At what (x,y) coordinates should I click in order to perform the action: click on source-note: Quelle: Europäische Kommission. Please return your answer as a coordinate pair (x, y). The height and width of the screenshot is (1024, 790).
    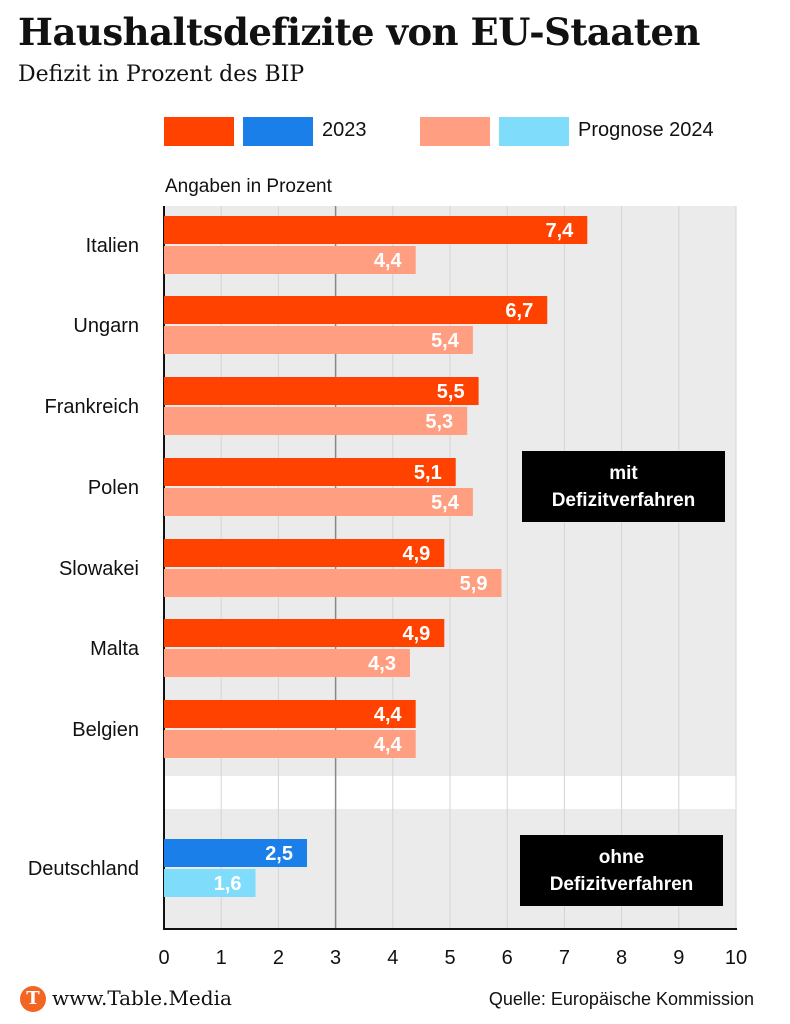
    Looking at the image, I should click on (621, 999).